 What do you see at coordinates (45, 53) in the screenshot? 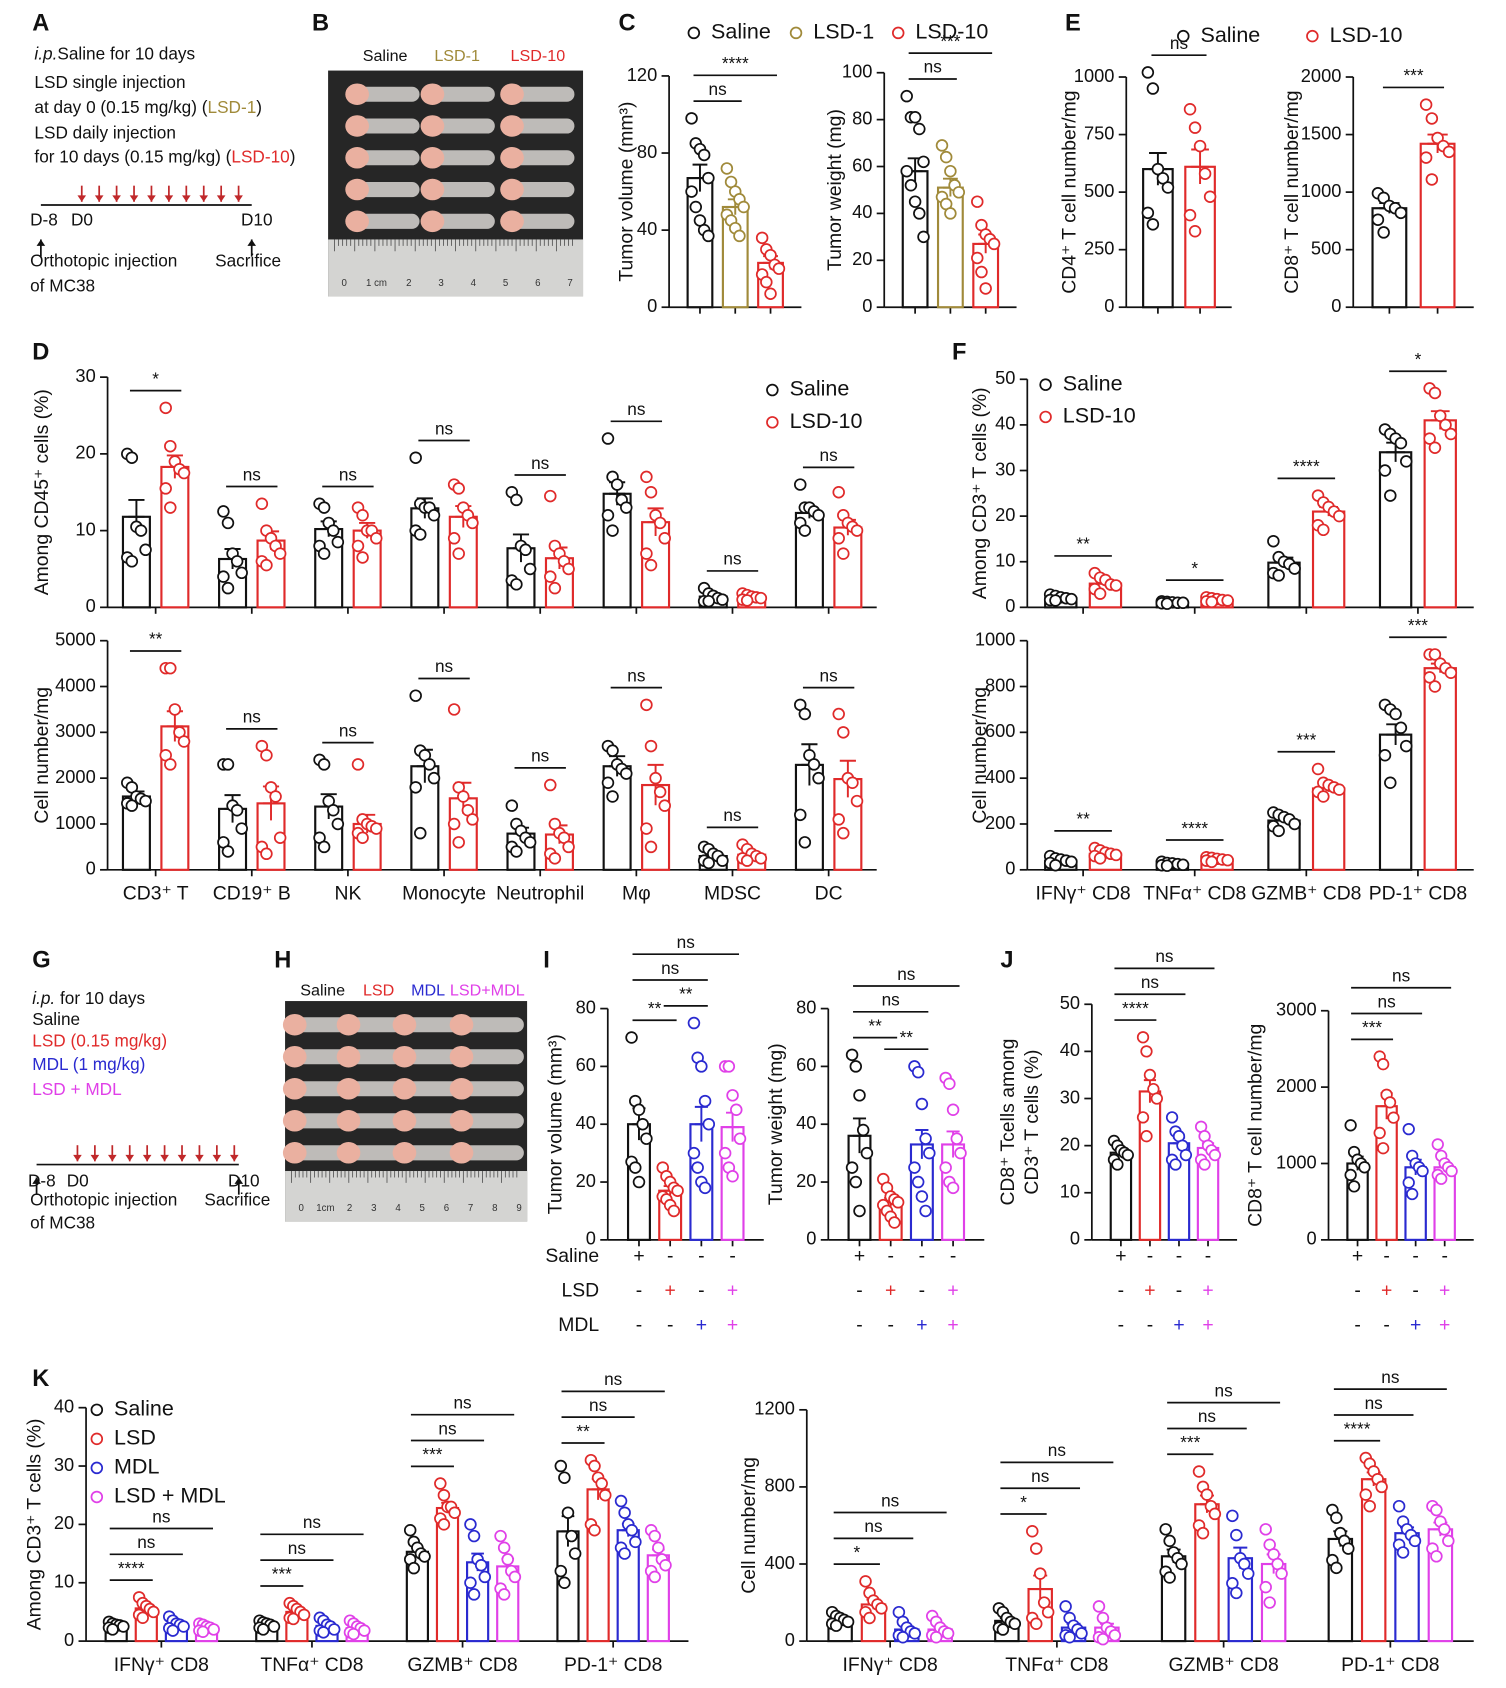
I see `schematic-text: i.p.` at bounding box center [45, 53].